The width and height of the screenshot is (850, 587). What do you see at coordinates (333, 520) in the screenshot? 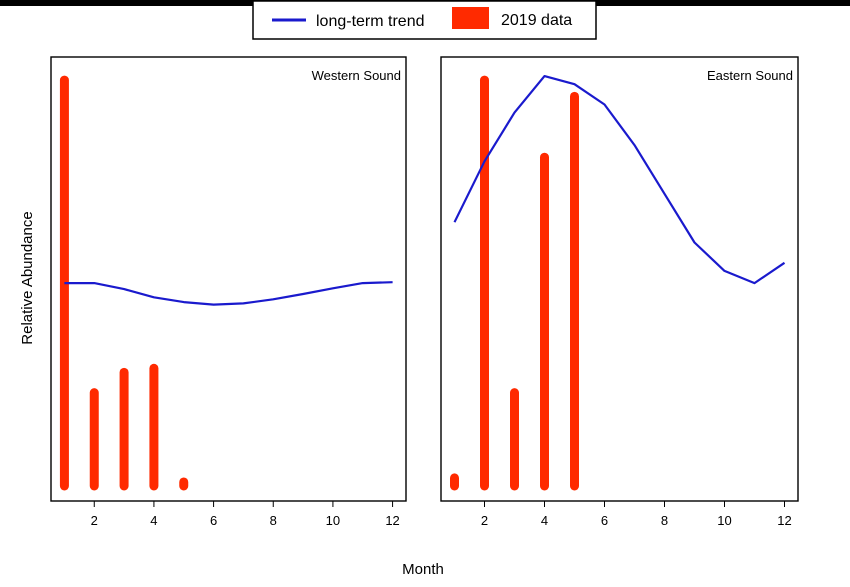
I see `x-tick-label-western-sound-10: 10` at bounding box center [333, 520].